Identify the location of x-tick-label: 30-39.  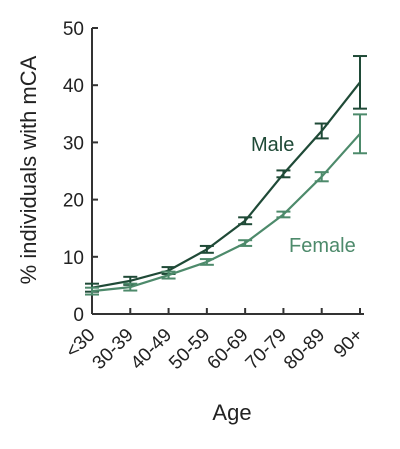
(113, 349).